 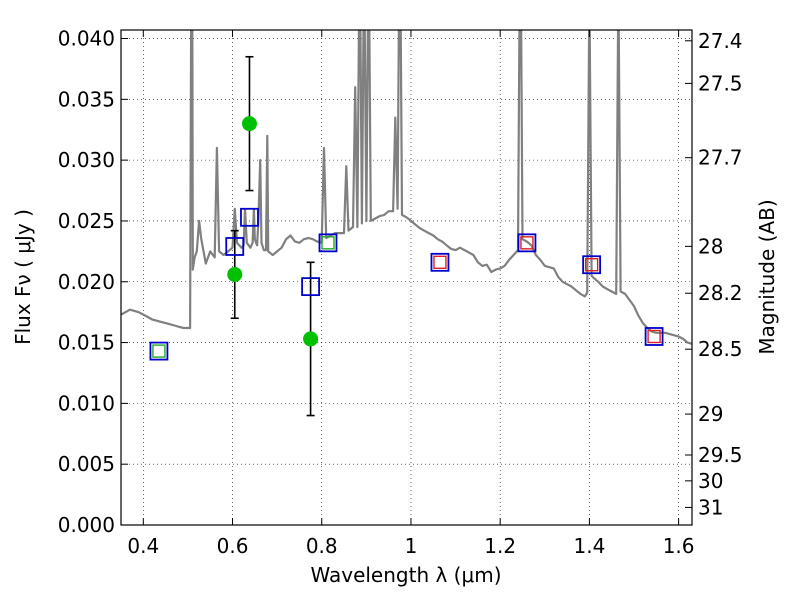 What do you see at coordinates (589, 546) in the screenshot?
I see `x-tick-label: 1.4` at bounding box center [589, 546].